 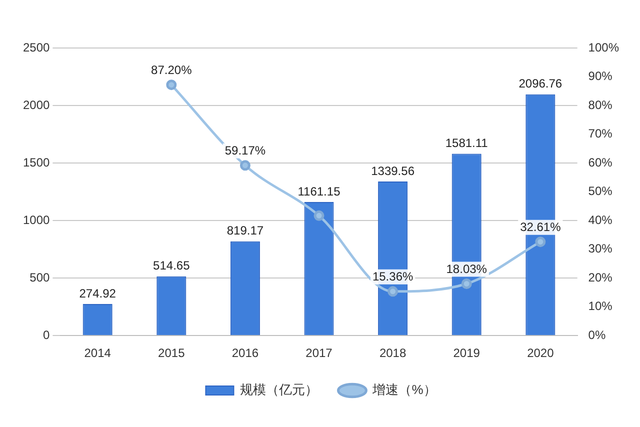 What do you see at coordinates (393, 277) in the screenshot?
I see `data-label: 15.36%` at bounding box center [393, 277].